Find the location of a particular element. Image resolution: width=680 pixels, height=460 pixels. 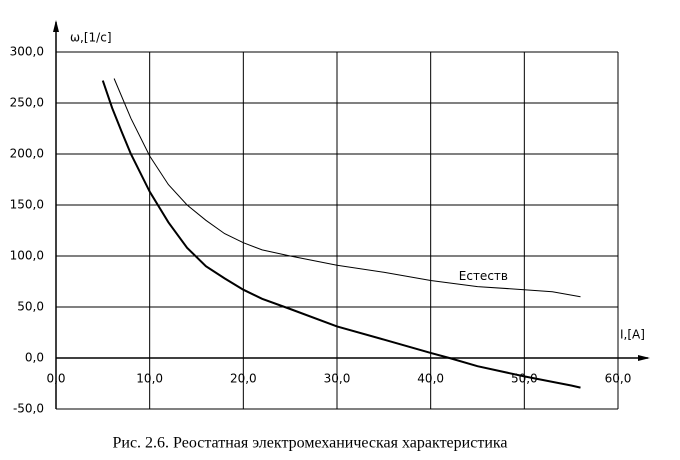

y-tick-label: -50,0 is located at coordinates (28, 409).